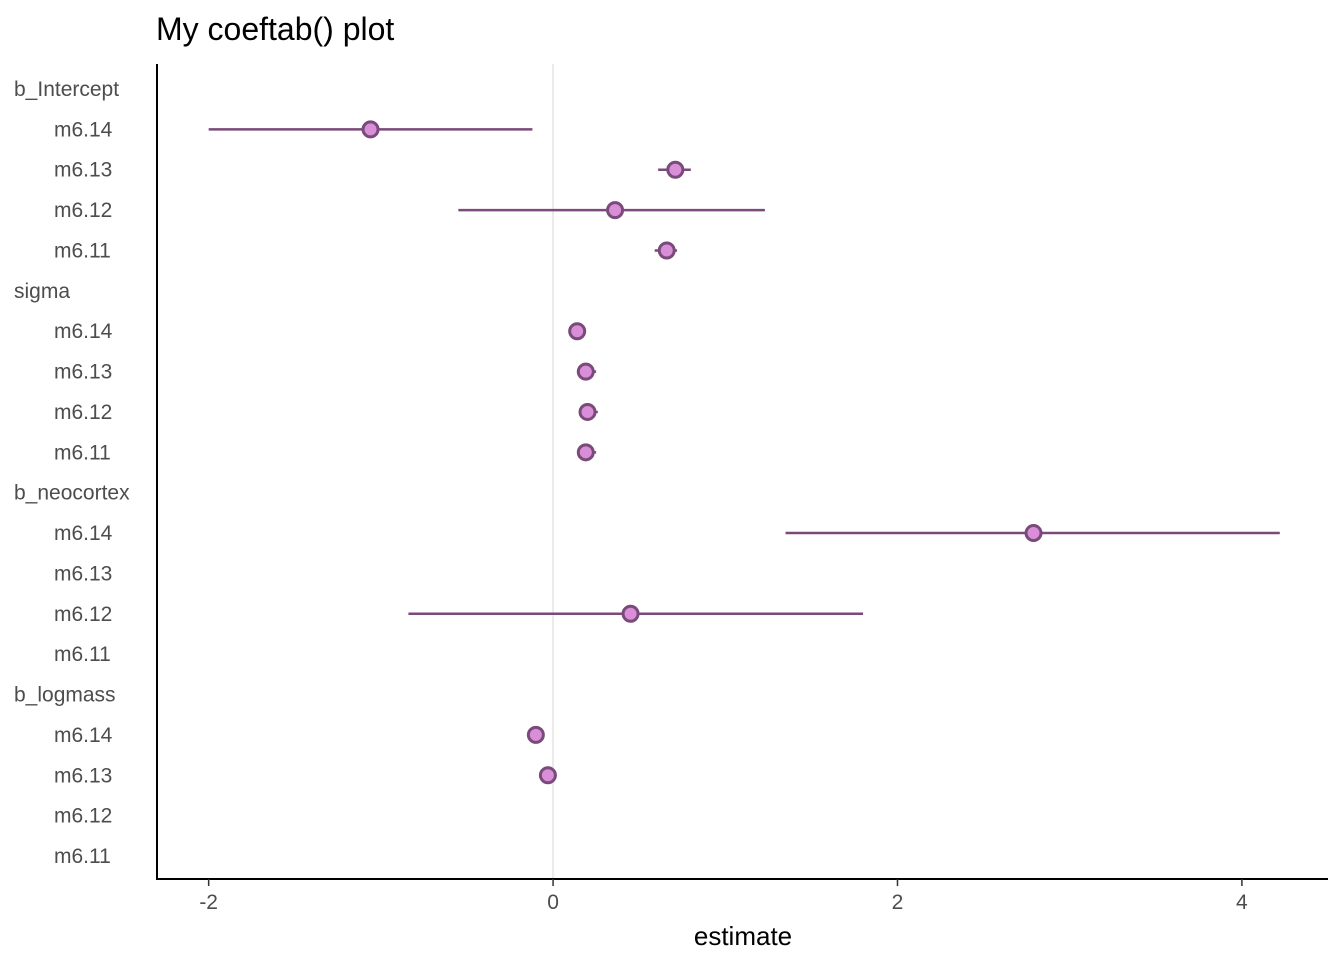 This screenshot has width=1344, height=960. What do you see at coordinates (66, 89) in the screenshot?
I see `group-label-0: b_Intercept` at bounding box center [66, 89].